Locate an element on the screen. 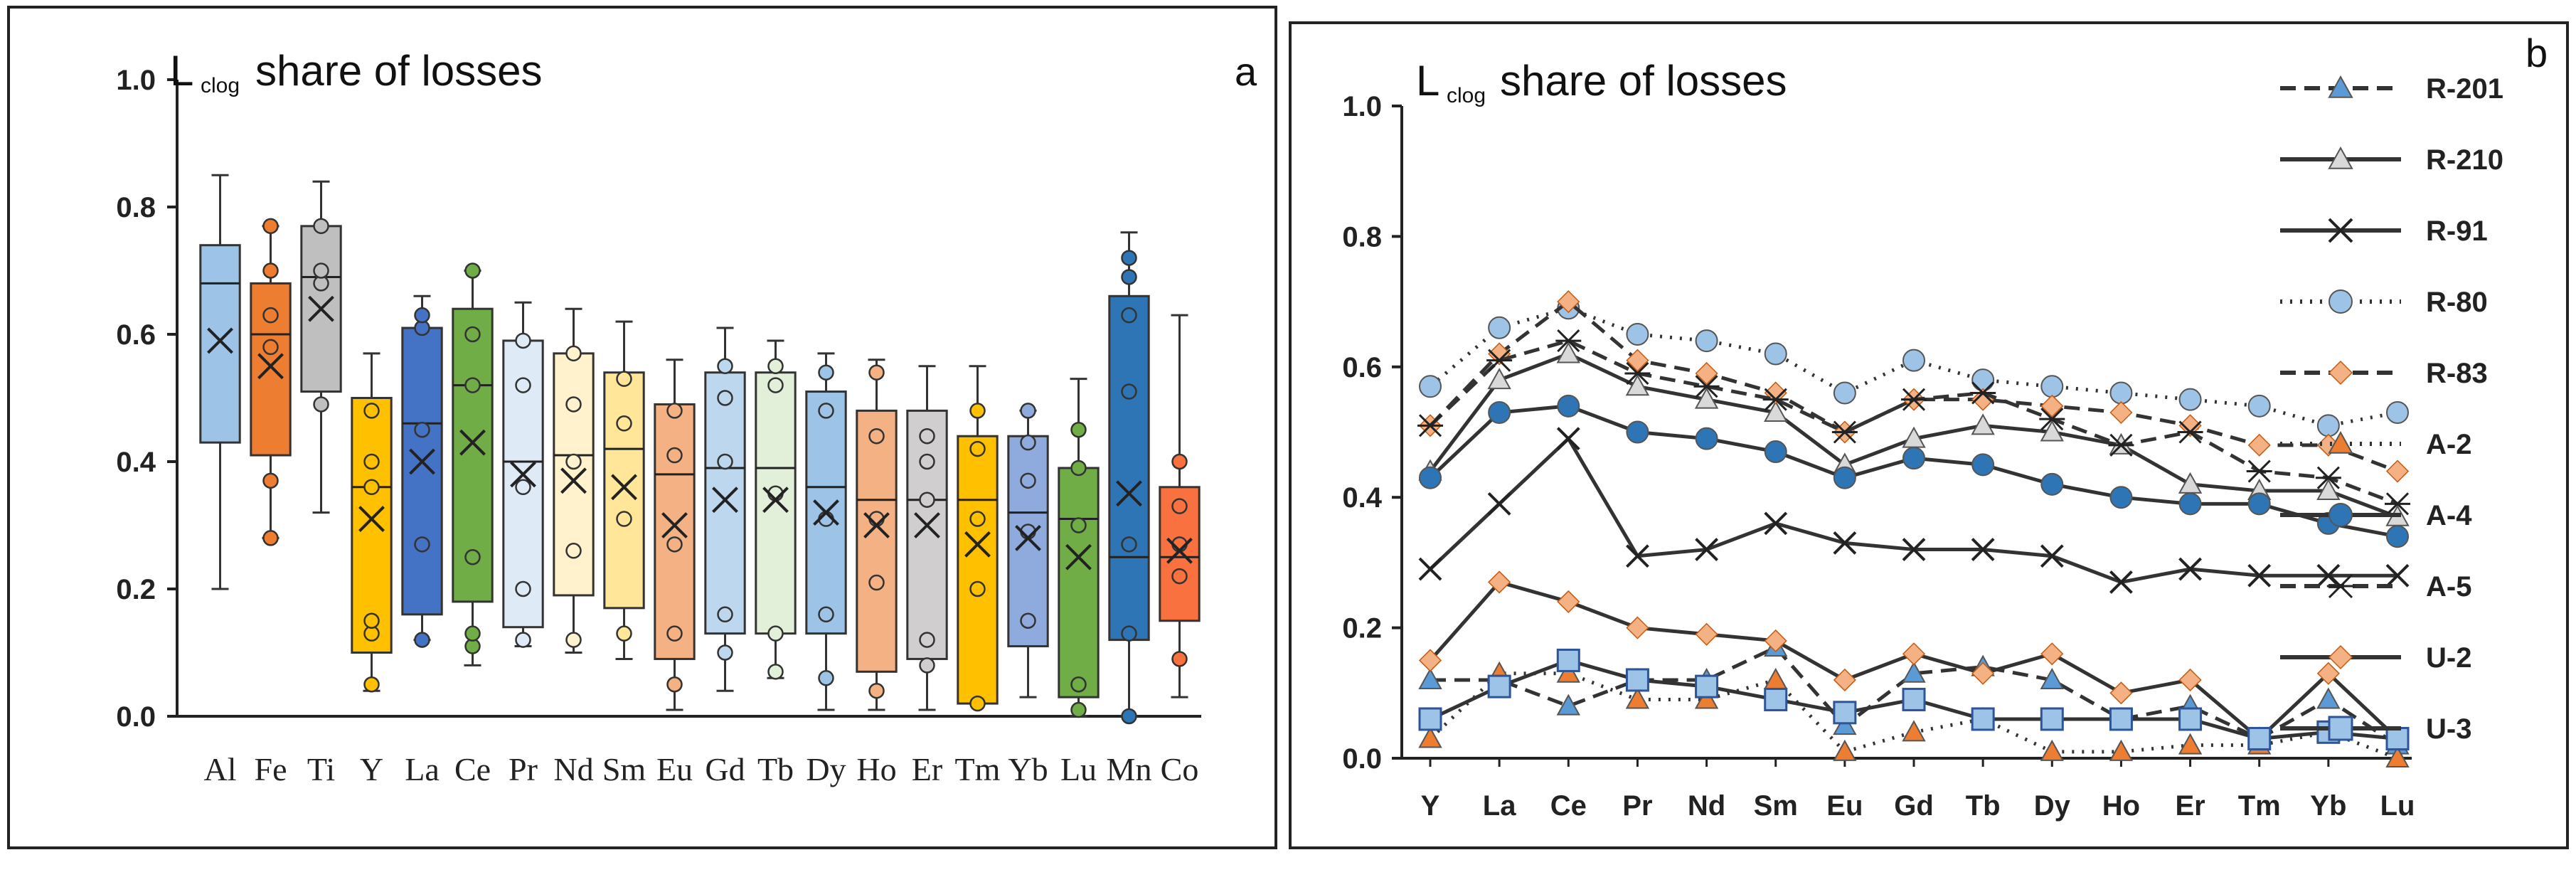 Image resolution: width=2576 pixels, height=882 pixels. box-La is located at coordinates (422, 471).